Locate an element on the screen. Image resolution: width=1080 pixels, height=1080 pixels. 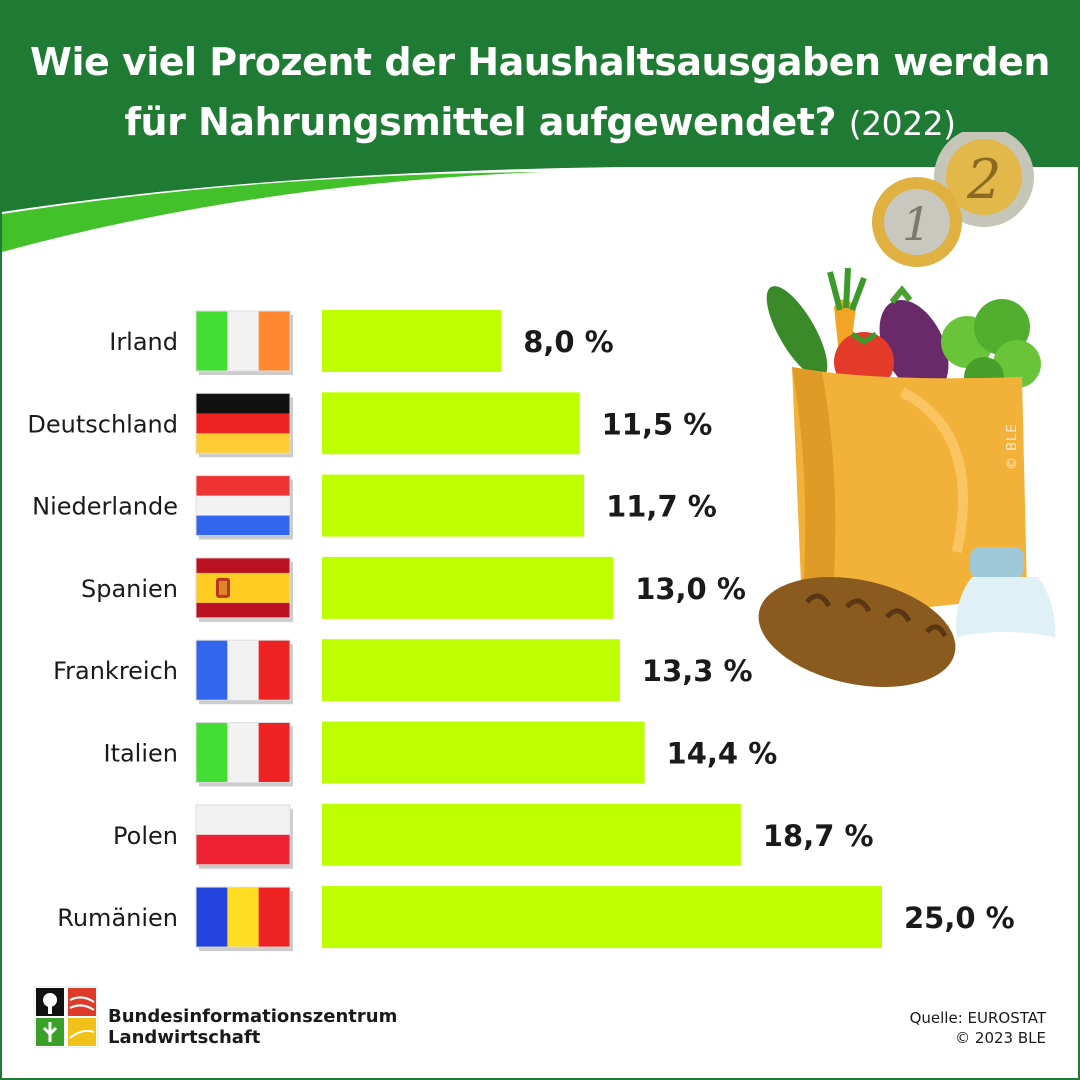
value-label-irland: 8,0 % is located at coordinates (568, 342).